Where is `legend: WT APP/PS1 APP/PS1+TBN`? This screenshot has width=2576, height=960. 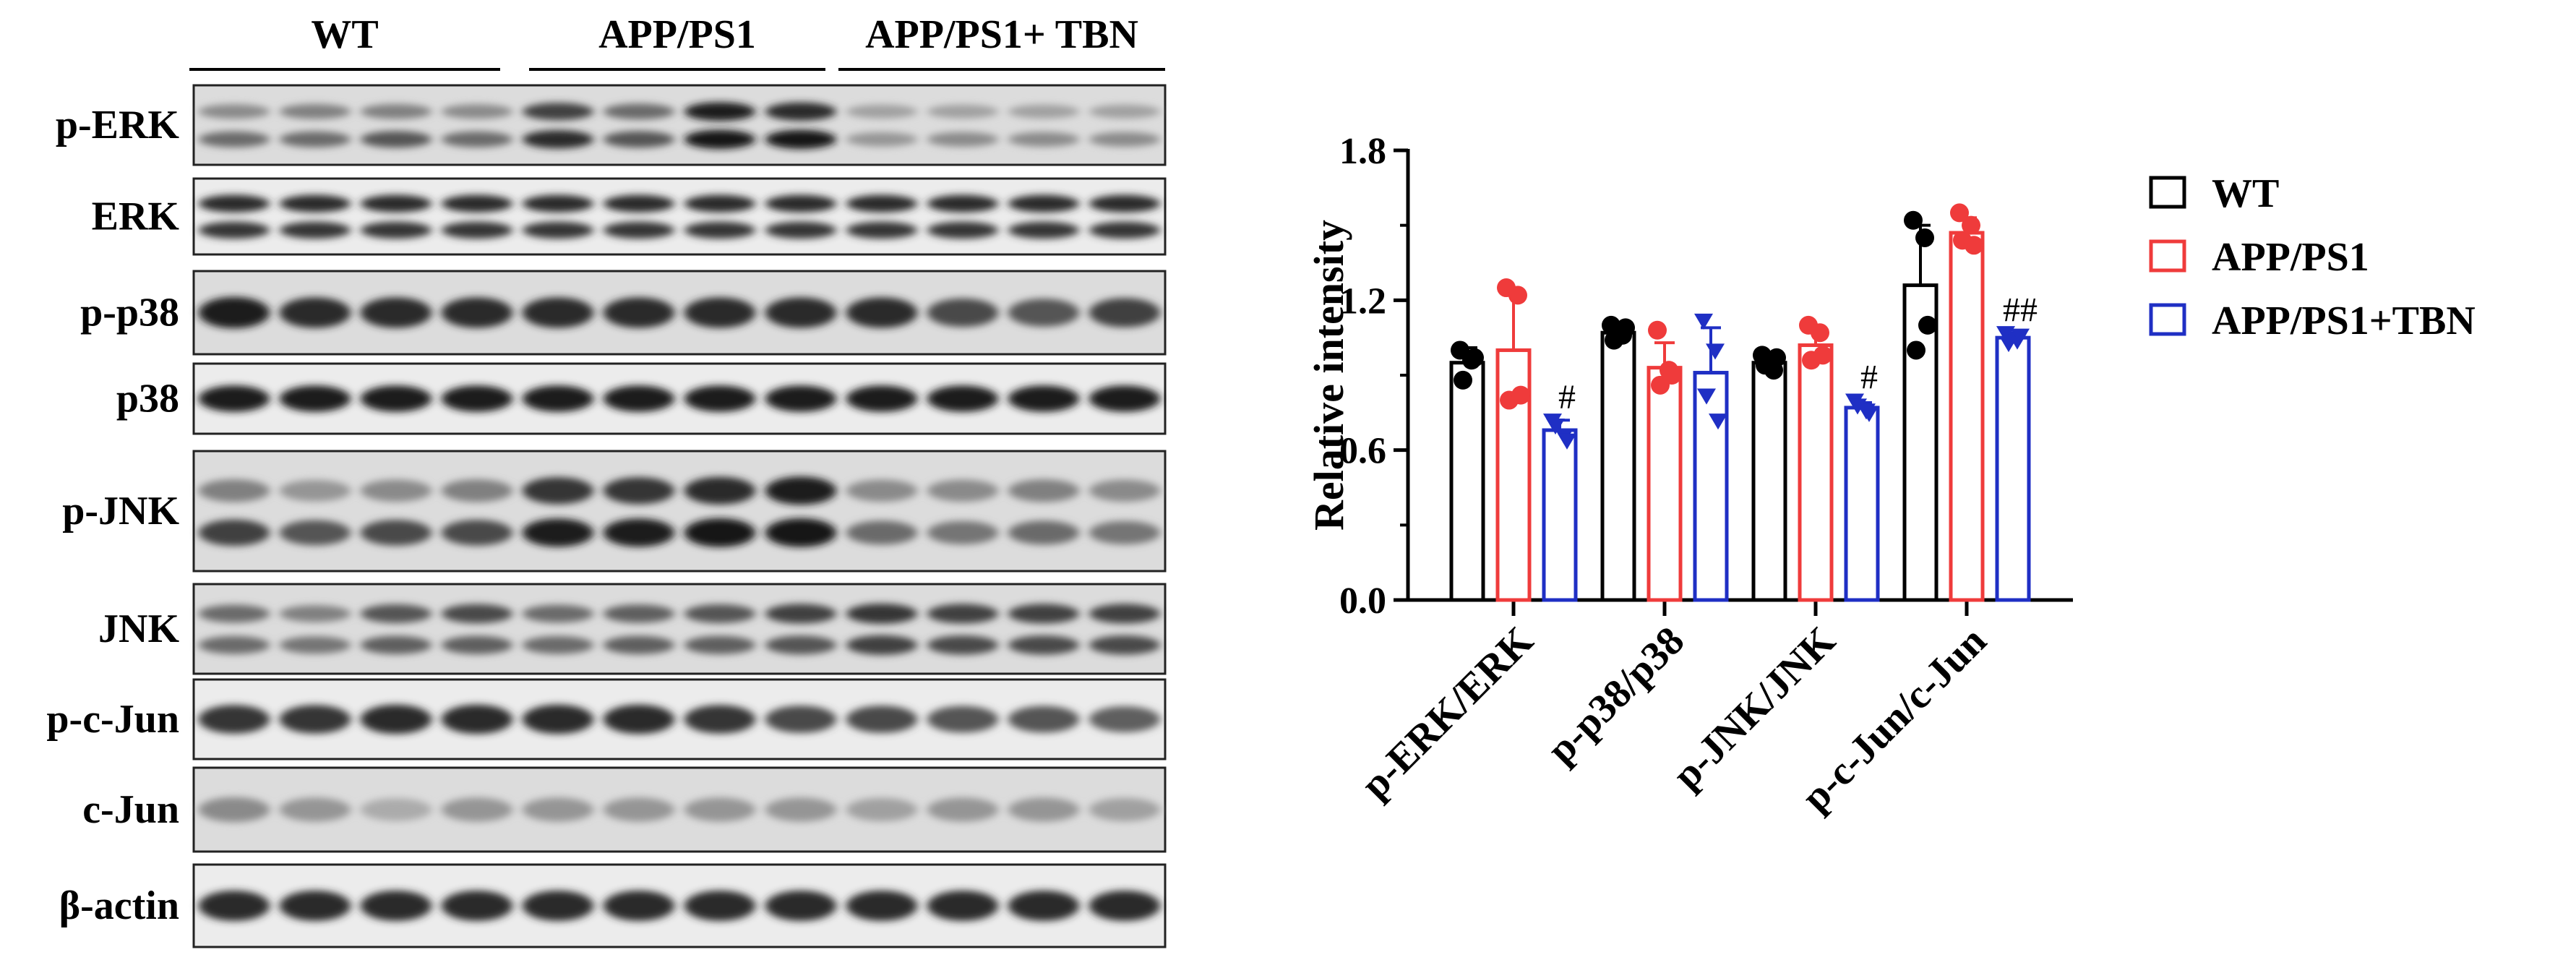
legend: WT APP/PS1 APP/PS1+TBN is located at coordinates (2312, 257).